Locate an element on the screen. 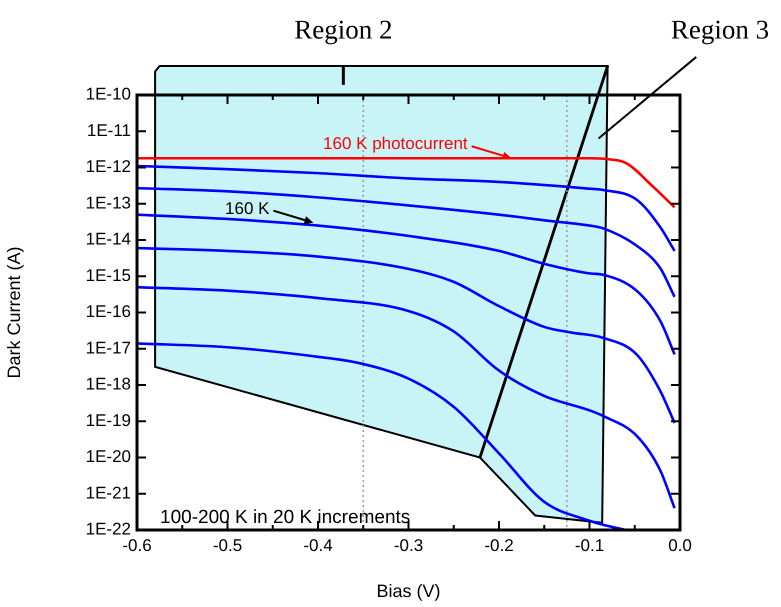 This screenshot has width=781, height=607. x-tick-label: -0.4 is located at coordinates (318, 545).